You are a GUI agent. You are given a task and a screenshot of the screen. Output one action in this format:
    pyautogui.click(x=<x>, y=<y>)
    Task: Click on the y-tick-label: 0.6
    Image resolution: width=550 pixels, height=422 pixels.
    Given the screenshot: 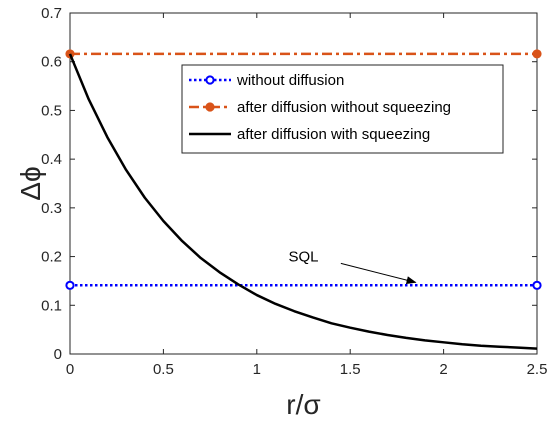 What is the action you would take?
    pyautogui.click(x=51, y=62)
    